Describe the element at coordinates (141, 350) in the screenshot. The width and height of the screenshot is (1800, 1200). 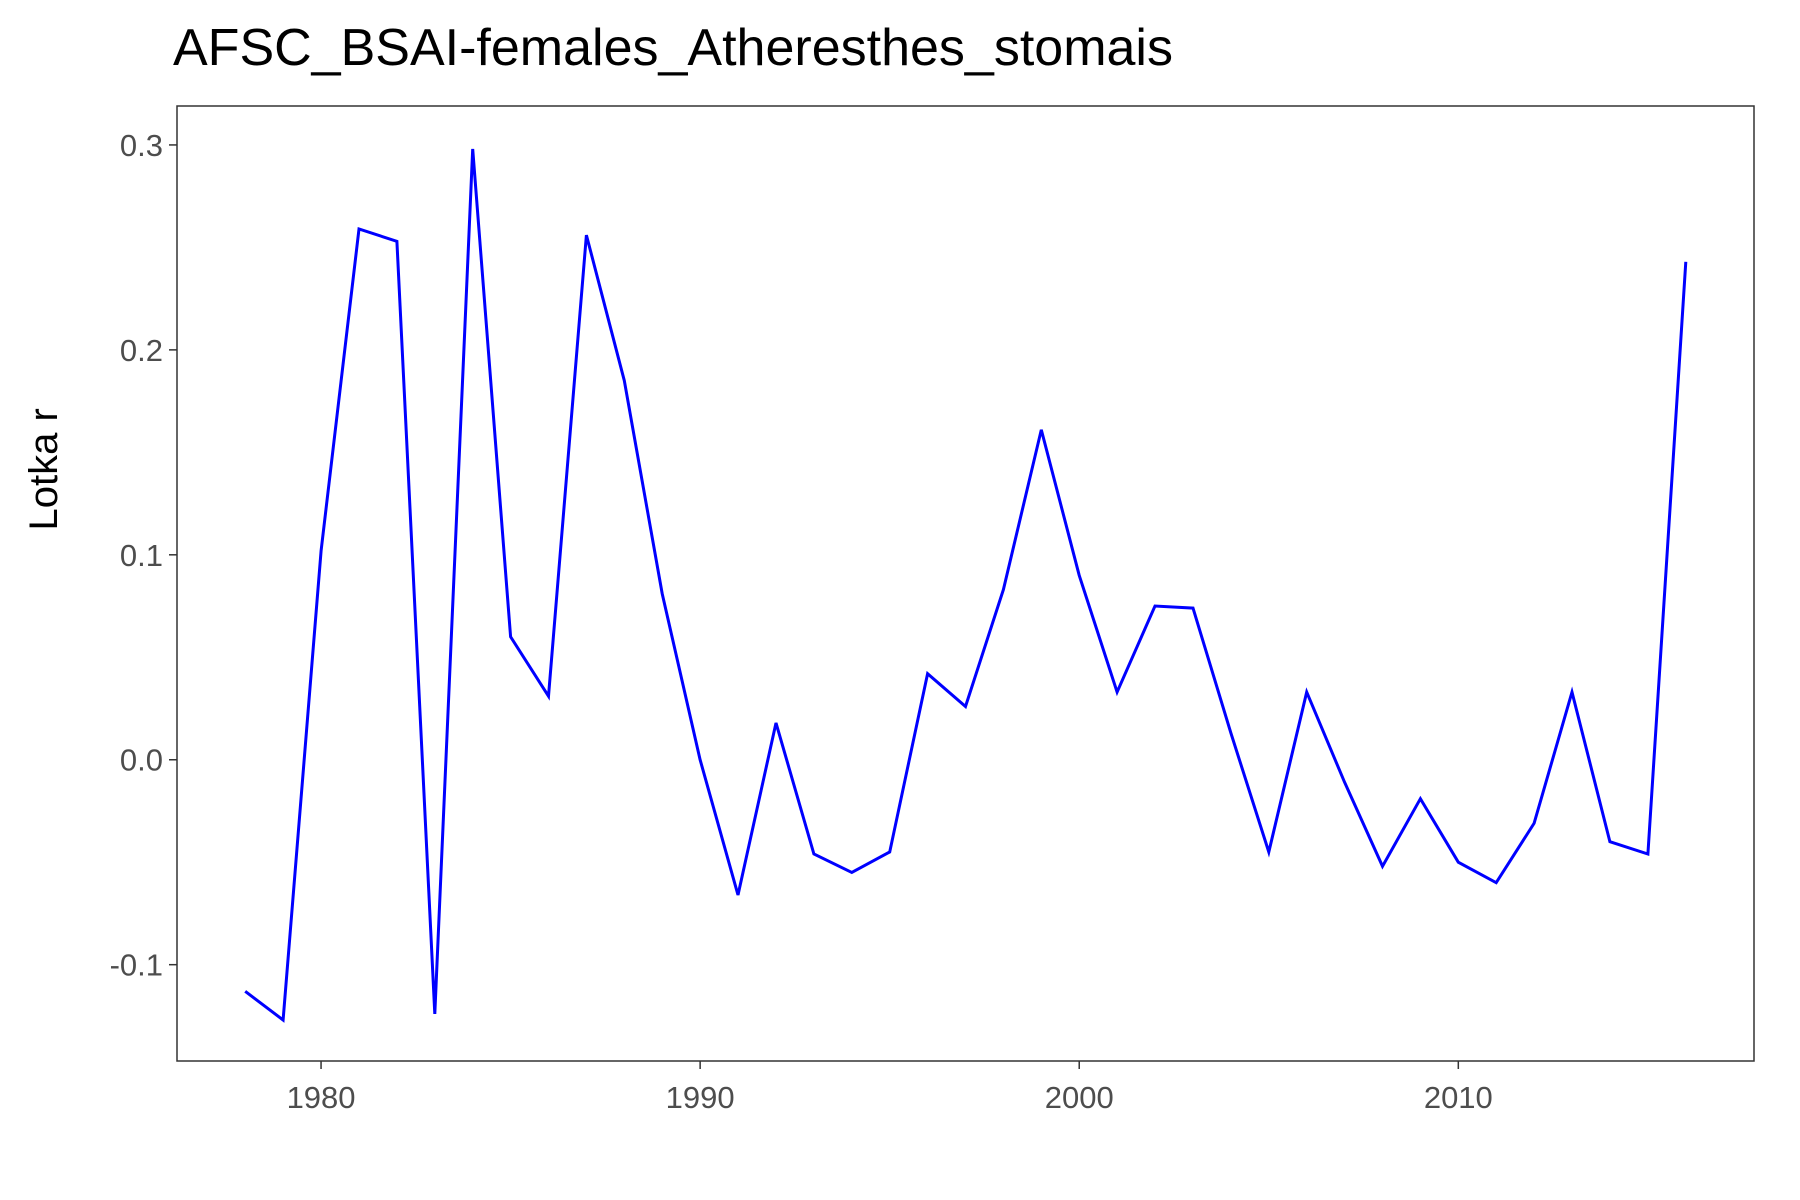
I see `y-tick-label: 0.2` at that location.